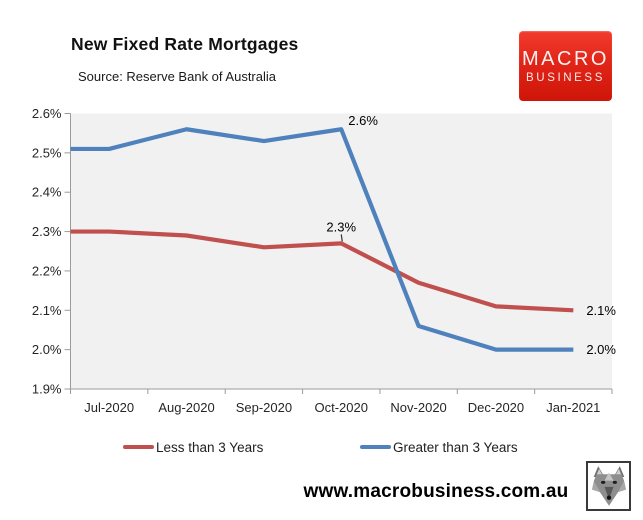  Describe the element at coordinates (177, 76) in the screenshot. I see `chart-source: Source: Reserve Bank of Australia` at that location.